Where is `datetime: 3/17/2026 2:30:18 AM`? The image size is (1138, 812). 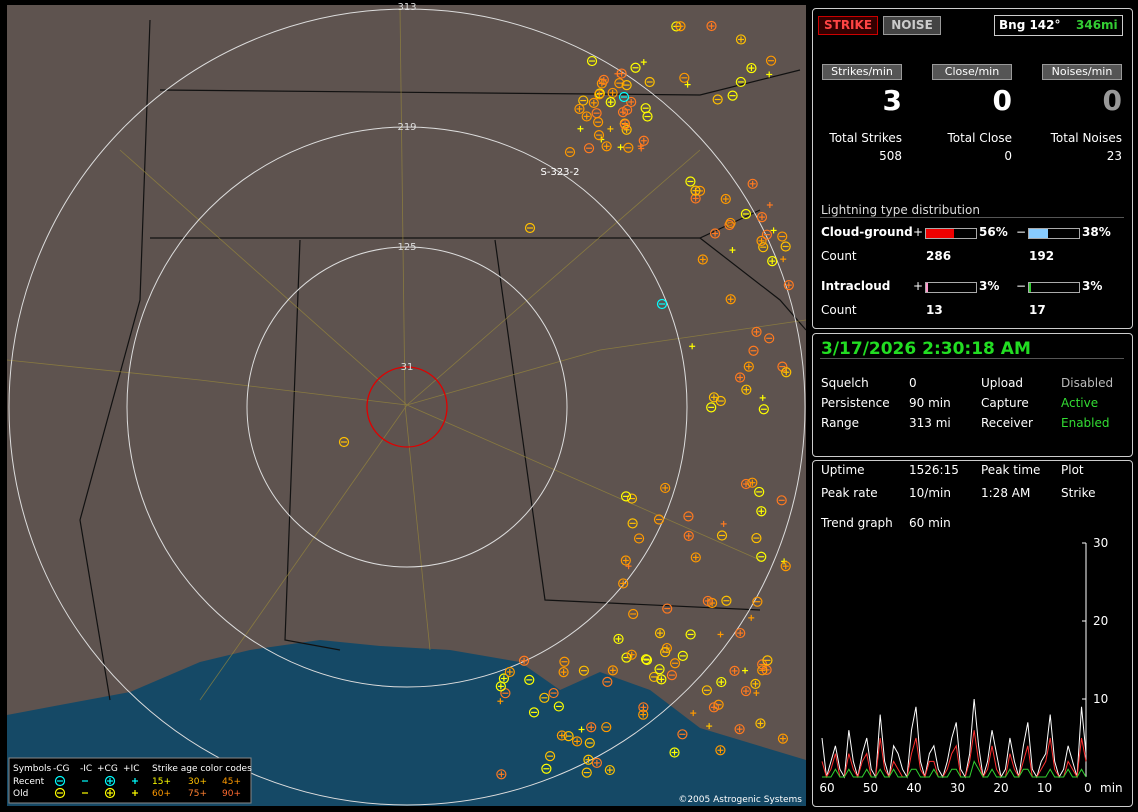
datetime: 3/17/2026 2:30:18 AM is located at coordinates (926, 349).